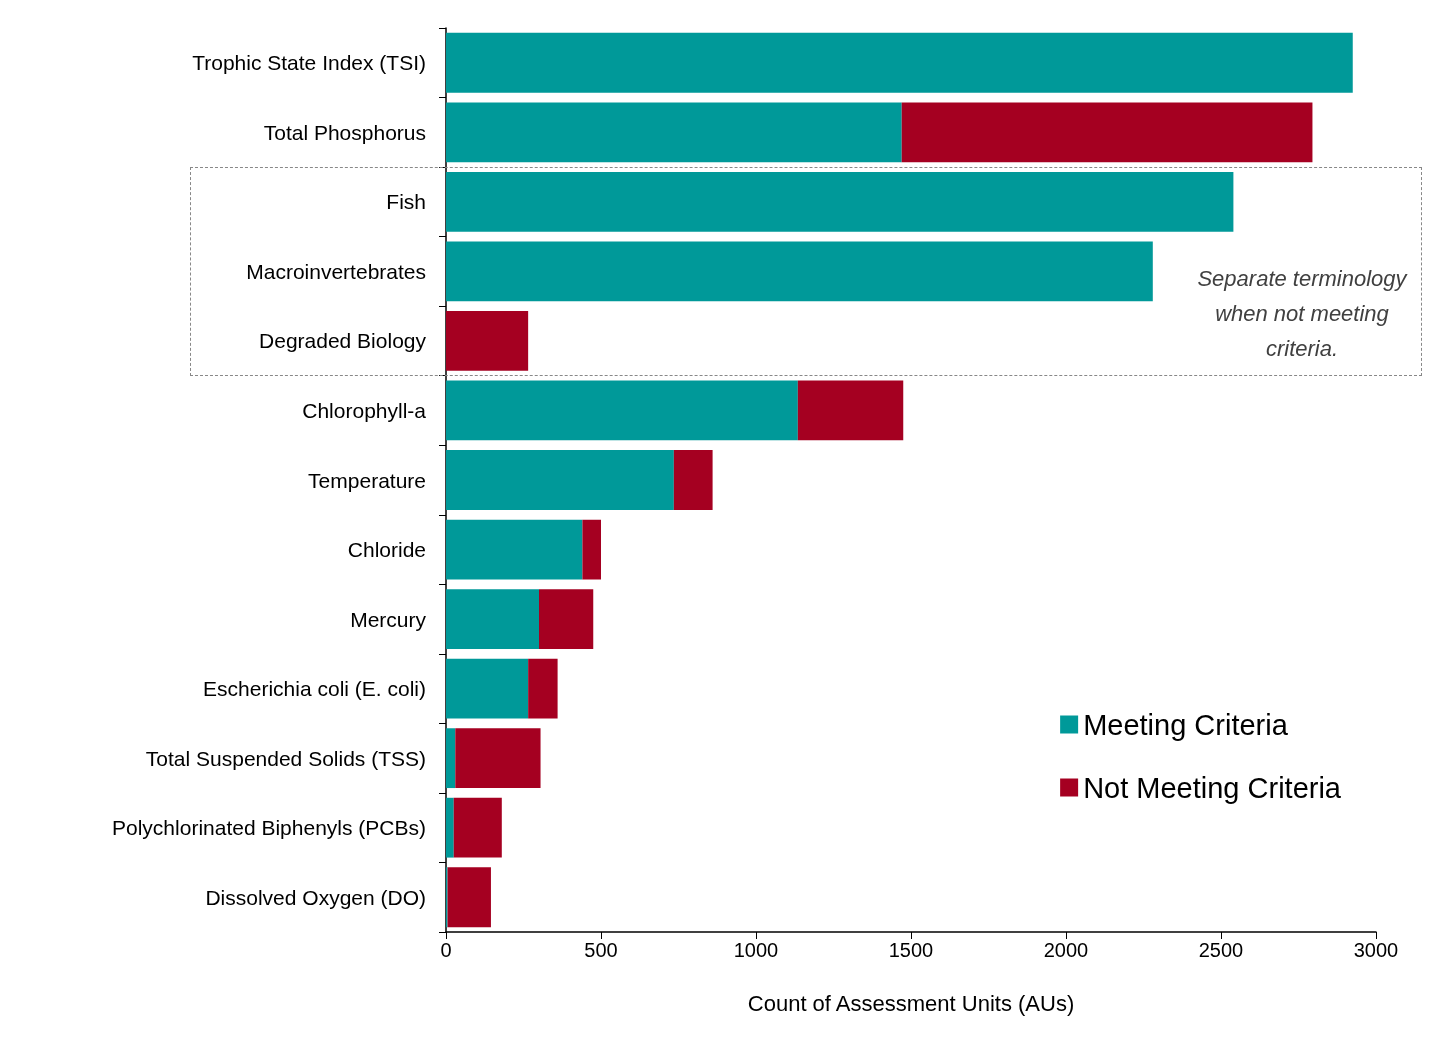 The height and width of the screenshot is (1050, 1434). Describe the element at coordinates (386, 550) in the screenshot. I see `y-tick-label: Chloride` at that location.